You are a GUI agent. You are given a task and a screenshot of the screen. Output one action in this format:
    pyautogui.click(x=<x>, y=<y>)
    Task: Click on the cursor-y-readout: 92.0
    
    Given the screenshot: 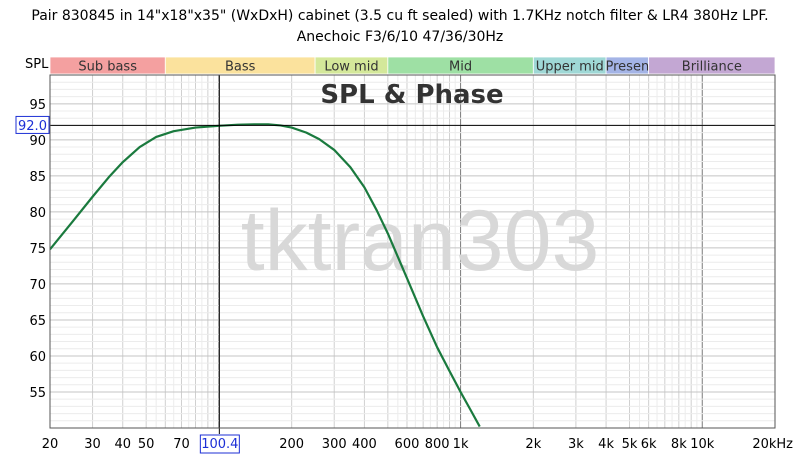 What is the action you would take?
    pyautogui.click(x=32, y=126)
    